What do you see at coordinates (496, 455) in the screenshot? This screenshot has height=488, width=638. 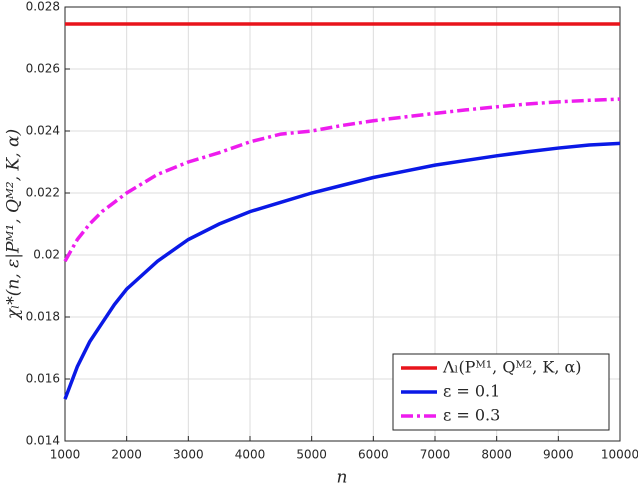 I see `x-tick-label: 8000` at bounding box center [496, 455].